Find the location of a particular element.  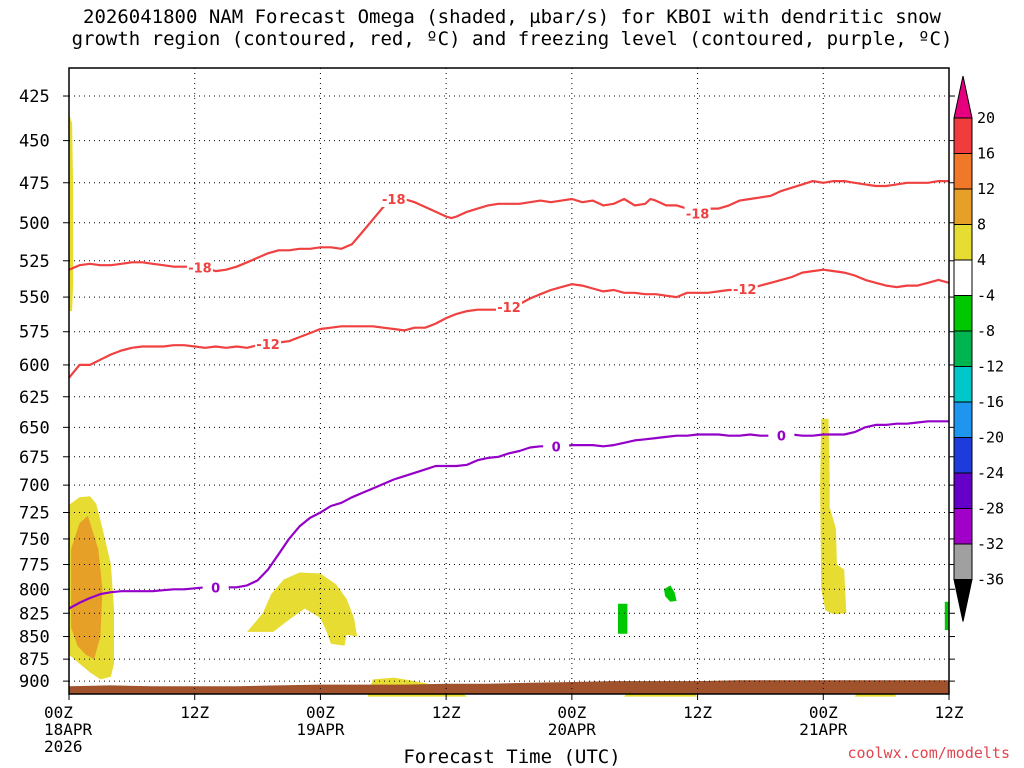

y-tick-label: 425 is located at coordinates (34, 97).